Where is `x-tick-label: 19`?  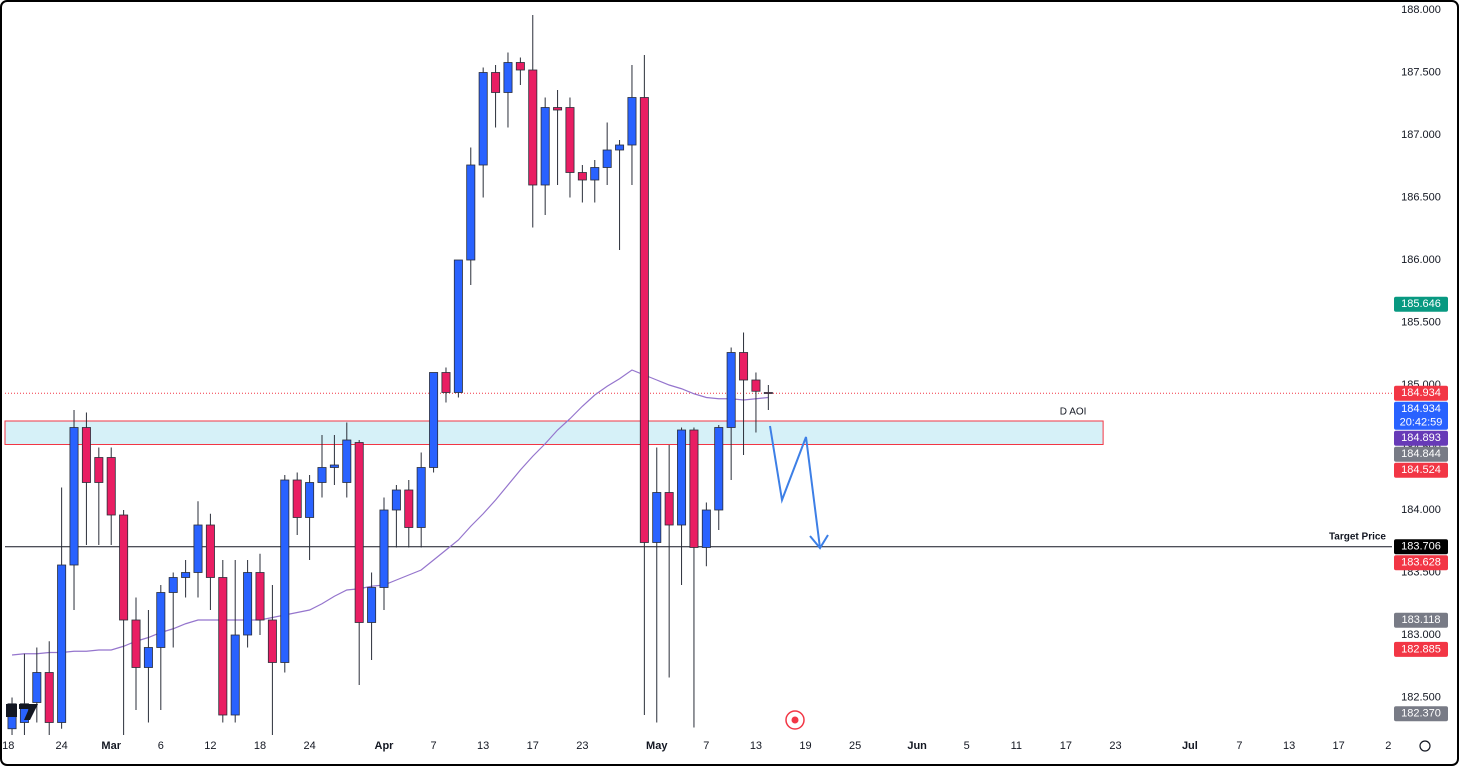 x-tick-label: 19 is located at coordinates (805, 746).